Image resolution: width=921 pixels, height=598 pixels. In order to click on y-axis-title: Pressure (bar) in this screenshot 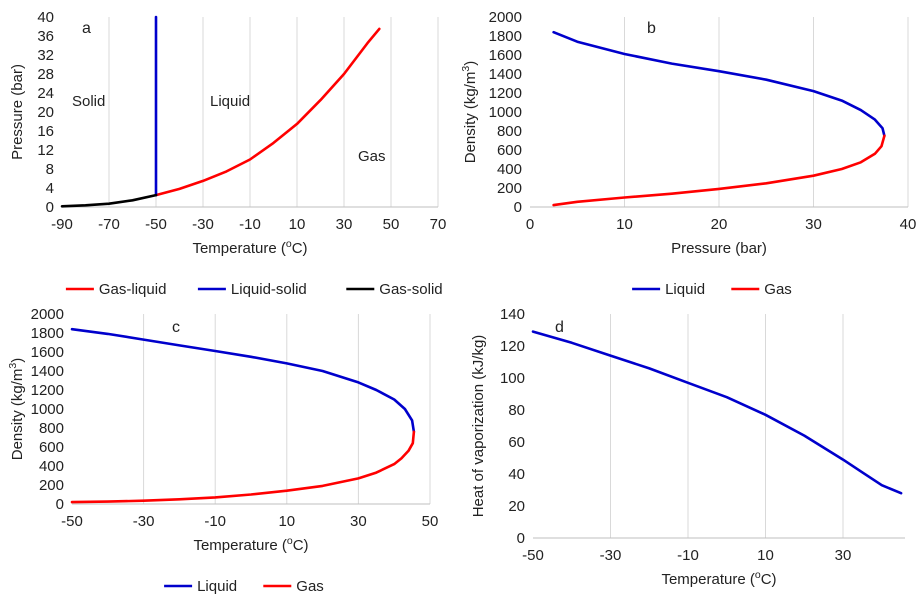, I will do `click(17, 112)`.